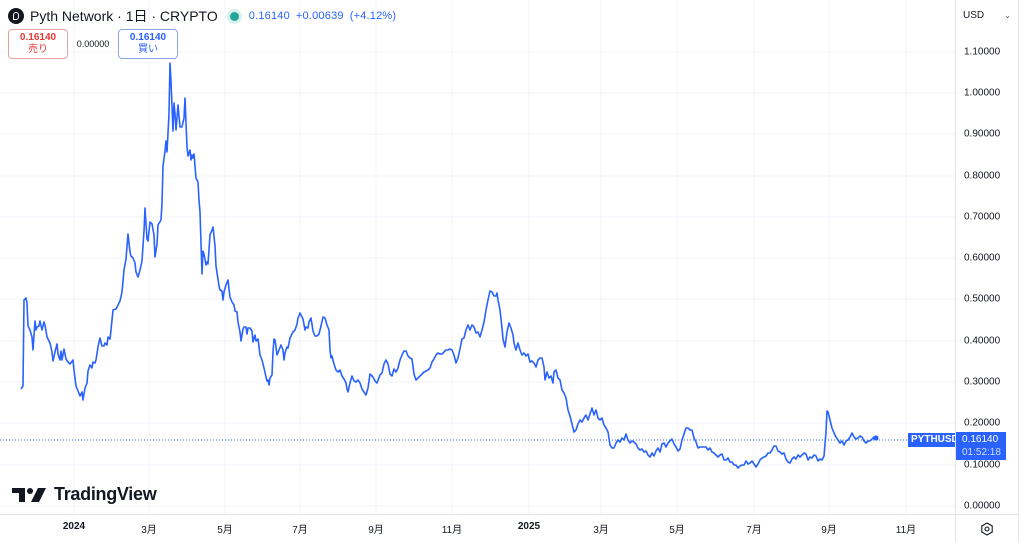 This screenshot has width=1024, height=542. Describe the element at coordinates (982, 299) in the screenshot. I see `y-tick: 0.50000` at that location.